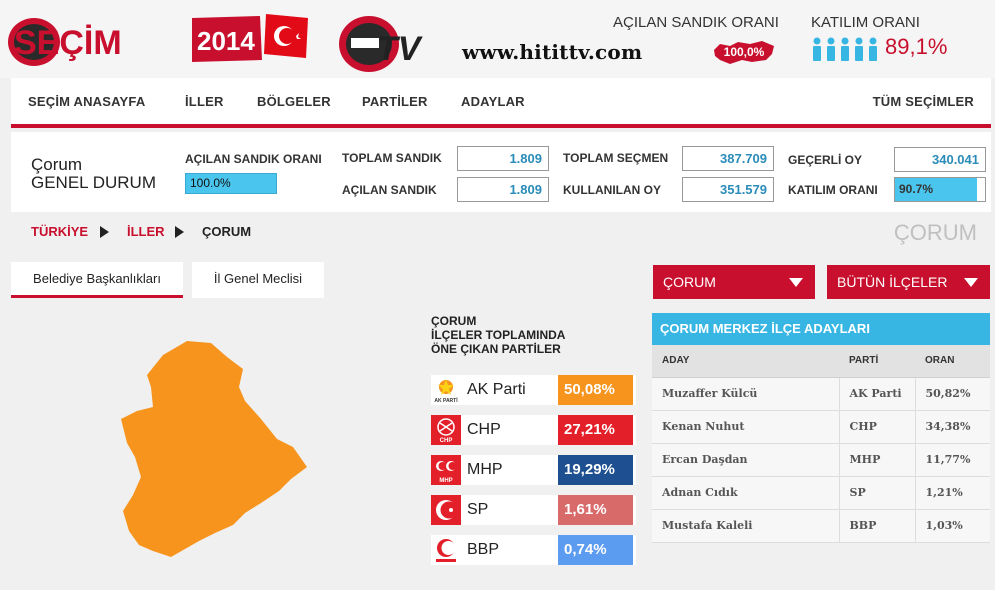  I want to click on party-row-chp: CHP CHP 27,21%, so click(533, 430).